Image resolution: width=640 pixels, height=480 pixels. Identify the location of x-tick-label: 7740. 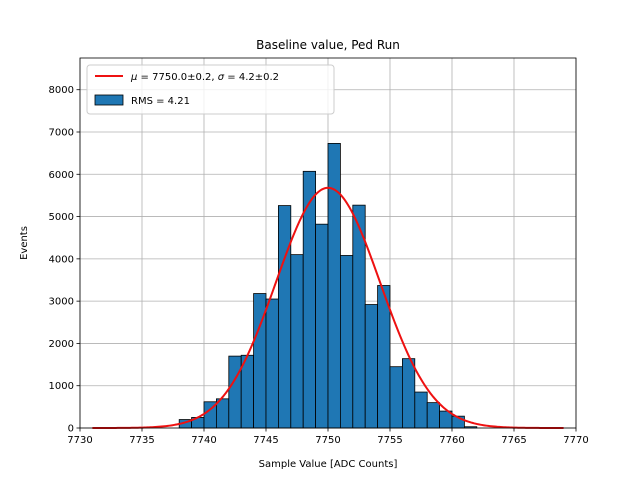
(203, 440).